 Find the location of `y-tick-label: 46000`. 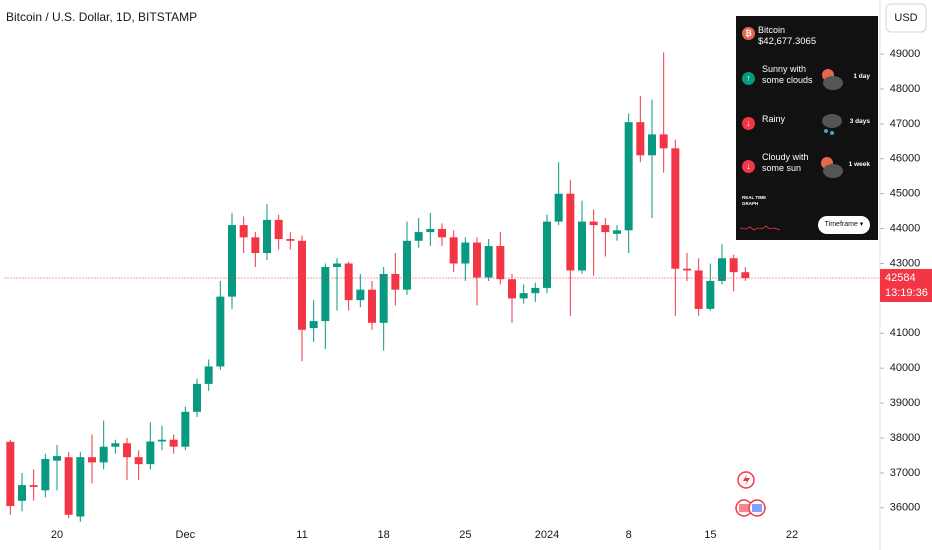

y-tick-label: 46000 is located at coordinates (905, 159).